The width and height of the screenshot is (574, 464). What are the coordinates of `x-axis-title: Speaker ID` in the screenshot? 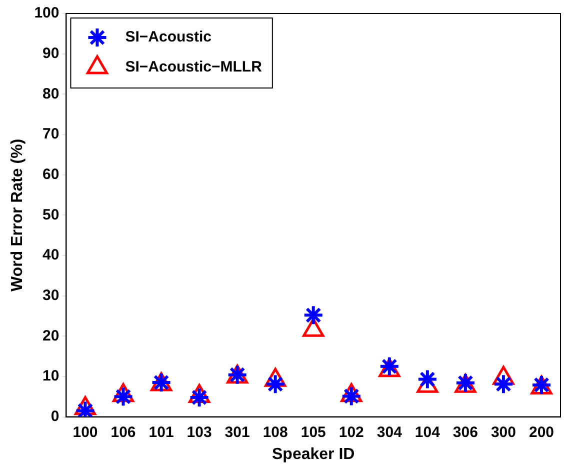 It's located at (313, 454).